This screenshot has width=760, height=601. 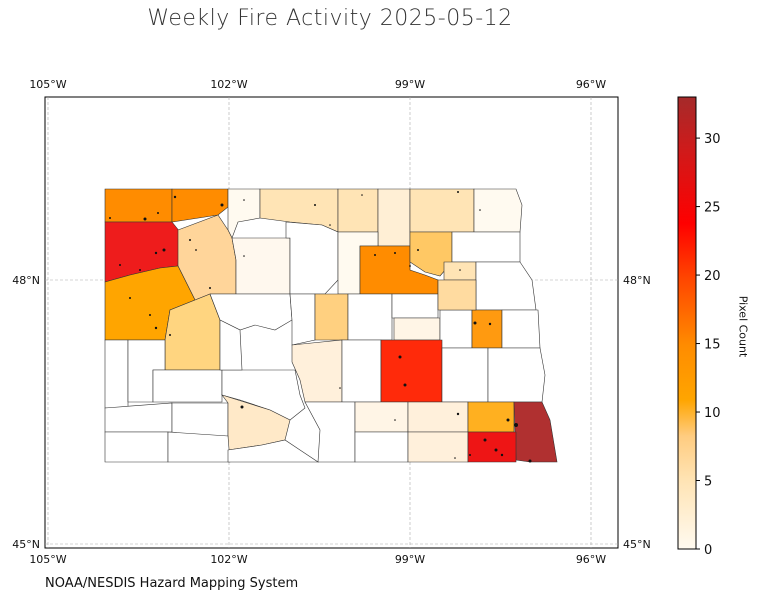 I want to click on lon-tick-top-3: 96°W, so click(x=591, y=84).